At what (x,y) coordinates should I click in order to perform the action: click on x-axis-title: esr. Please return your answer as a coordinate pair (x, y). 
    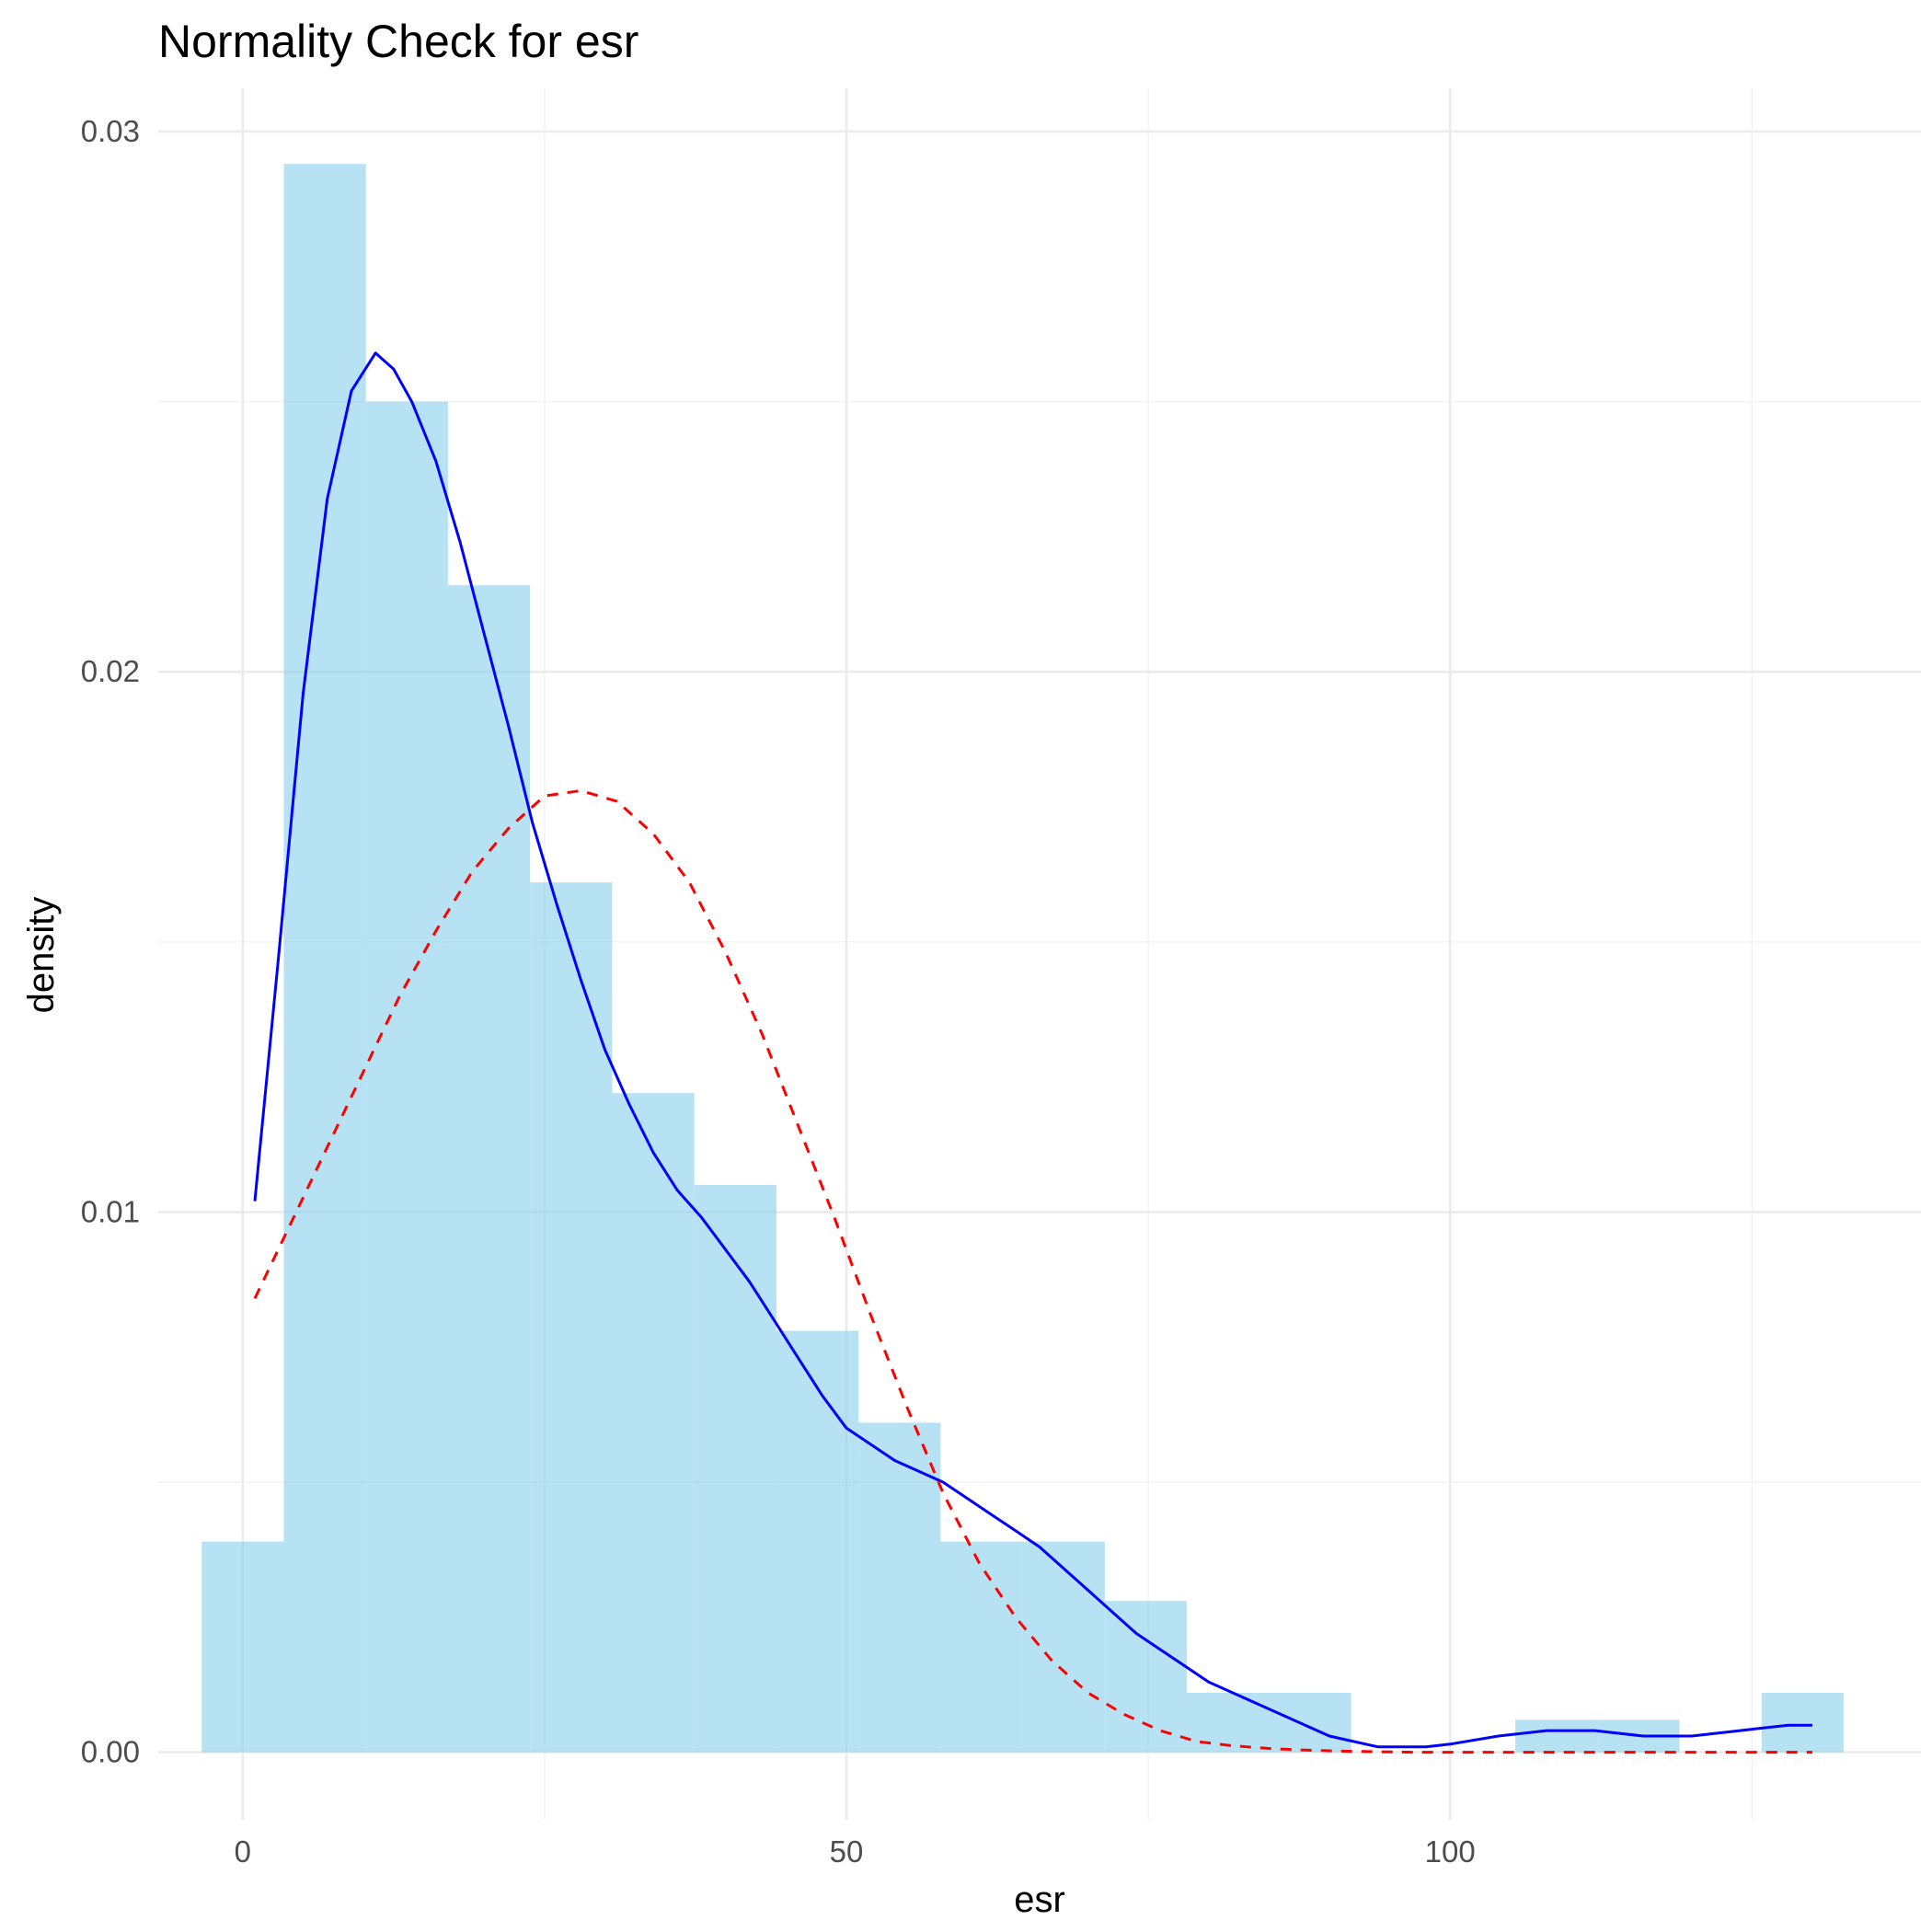
    Looking at the image, I should click on (1039, 1900).